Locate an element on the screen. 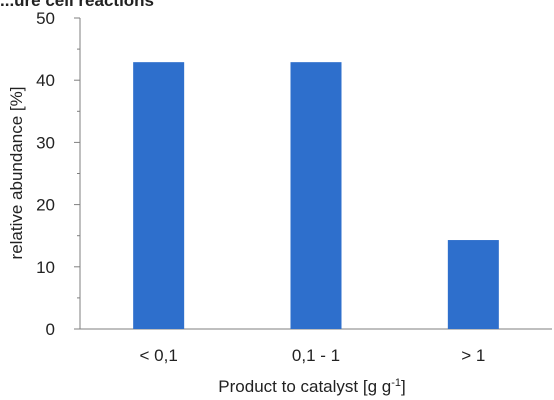 The width and height of the screenshot is (554, 400). y-tick-label: 20 is located at coordinates (45, 205).